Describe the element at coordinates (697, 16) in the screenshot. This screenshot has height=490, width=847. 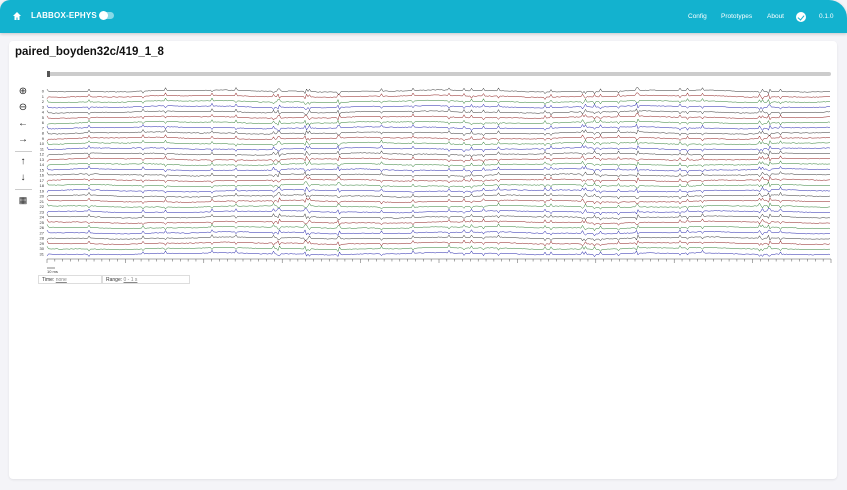
I see `nav-config: Config` at that location.